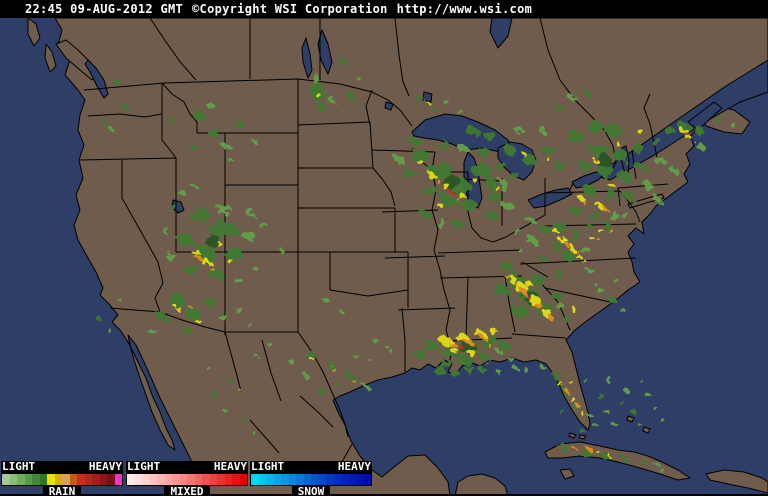  What do you see at coordinates (311, 467) in the screenshot?
I see `legend-snow-scale: LIGHT HEAVY` at bounding box center [311, 467].